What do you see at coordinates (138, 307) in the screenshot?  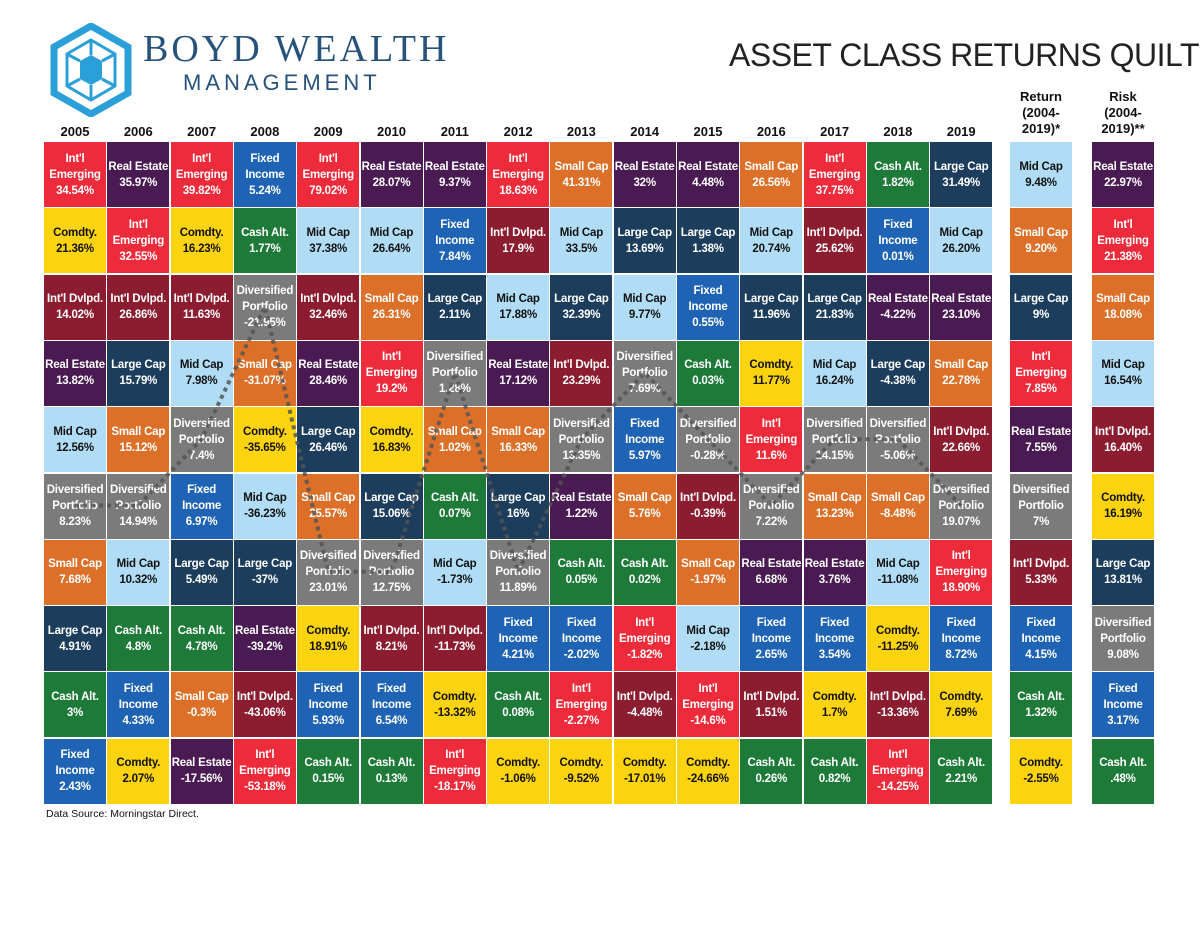 I see `cell-2006-int-l-dvlpd: Int'l Dvlpd. 26.86%` at bounding box center [138, 307].